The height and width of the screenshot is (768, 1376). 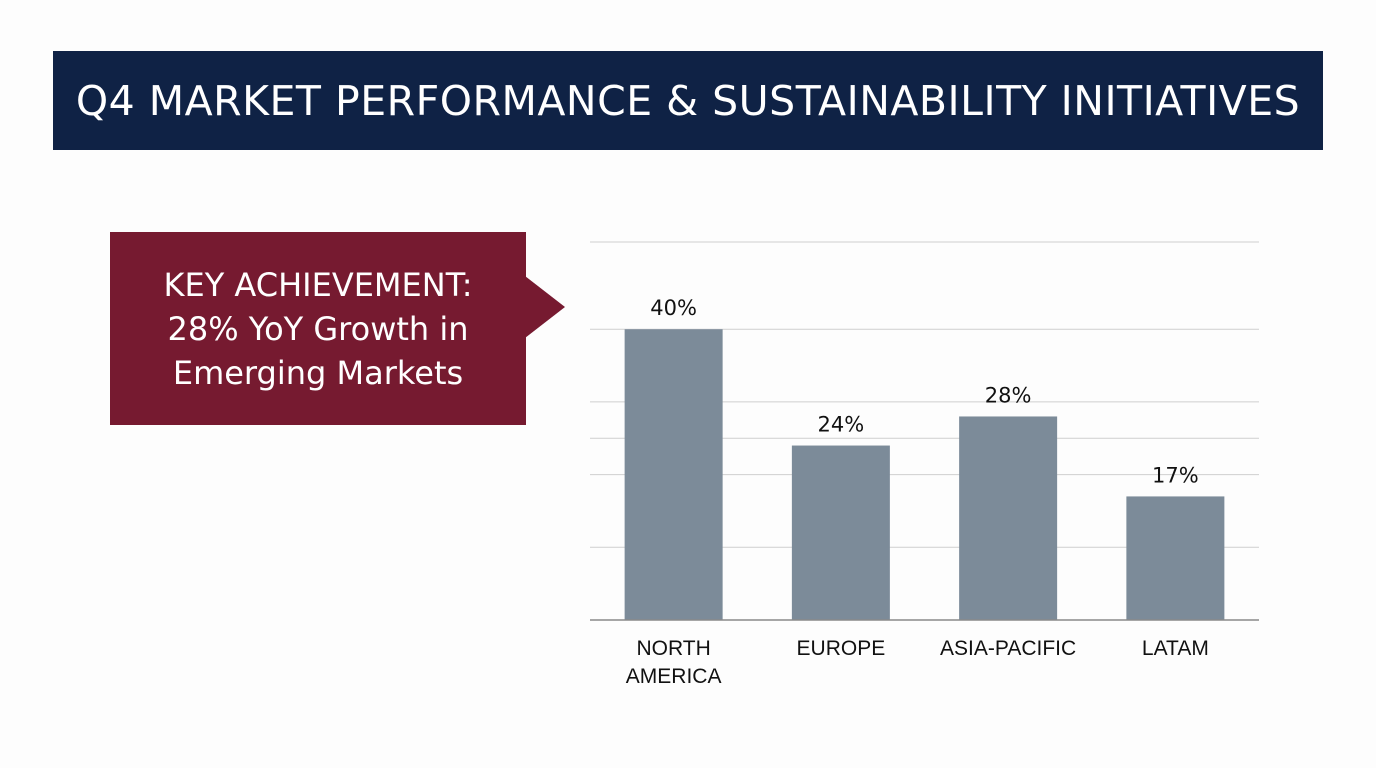 What do you see at coordinates (318, 284) in the screenshot?
I see `callout-line-1: KEY ACHIEVEMENT:` at bounding box center [318, 284].